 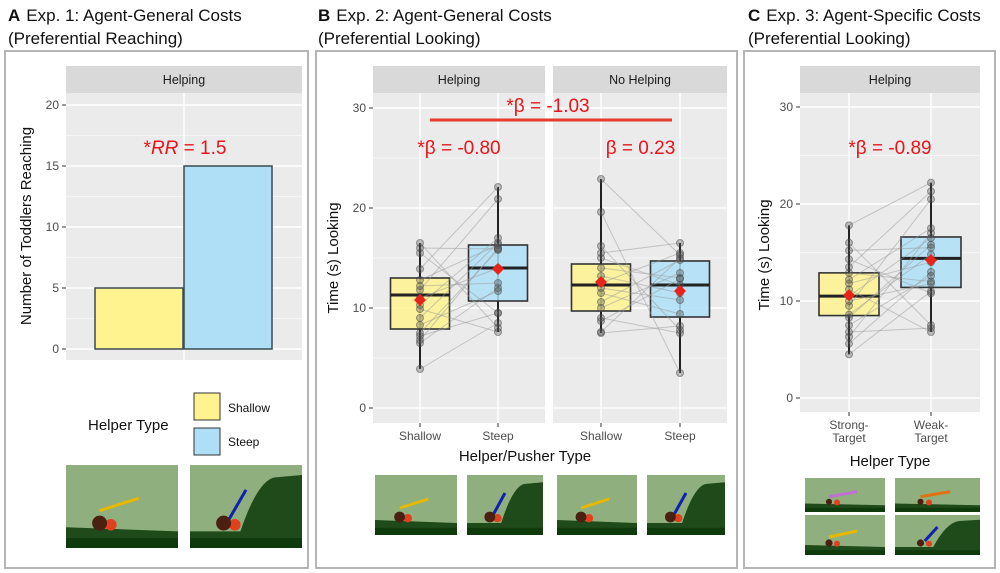 What do you see at coordinates (680, 291) in the screenshot?
I see `mean-marker` at bounding box center [680, 291].